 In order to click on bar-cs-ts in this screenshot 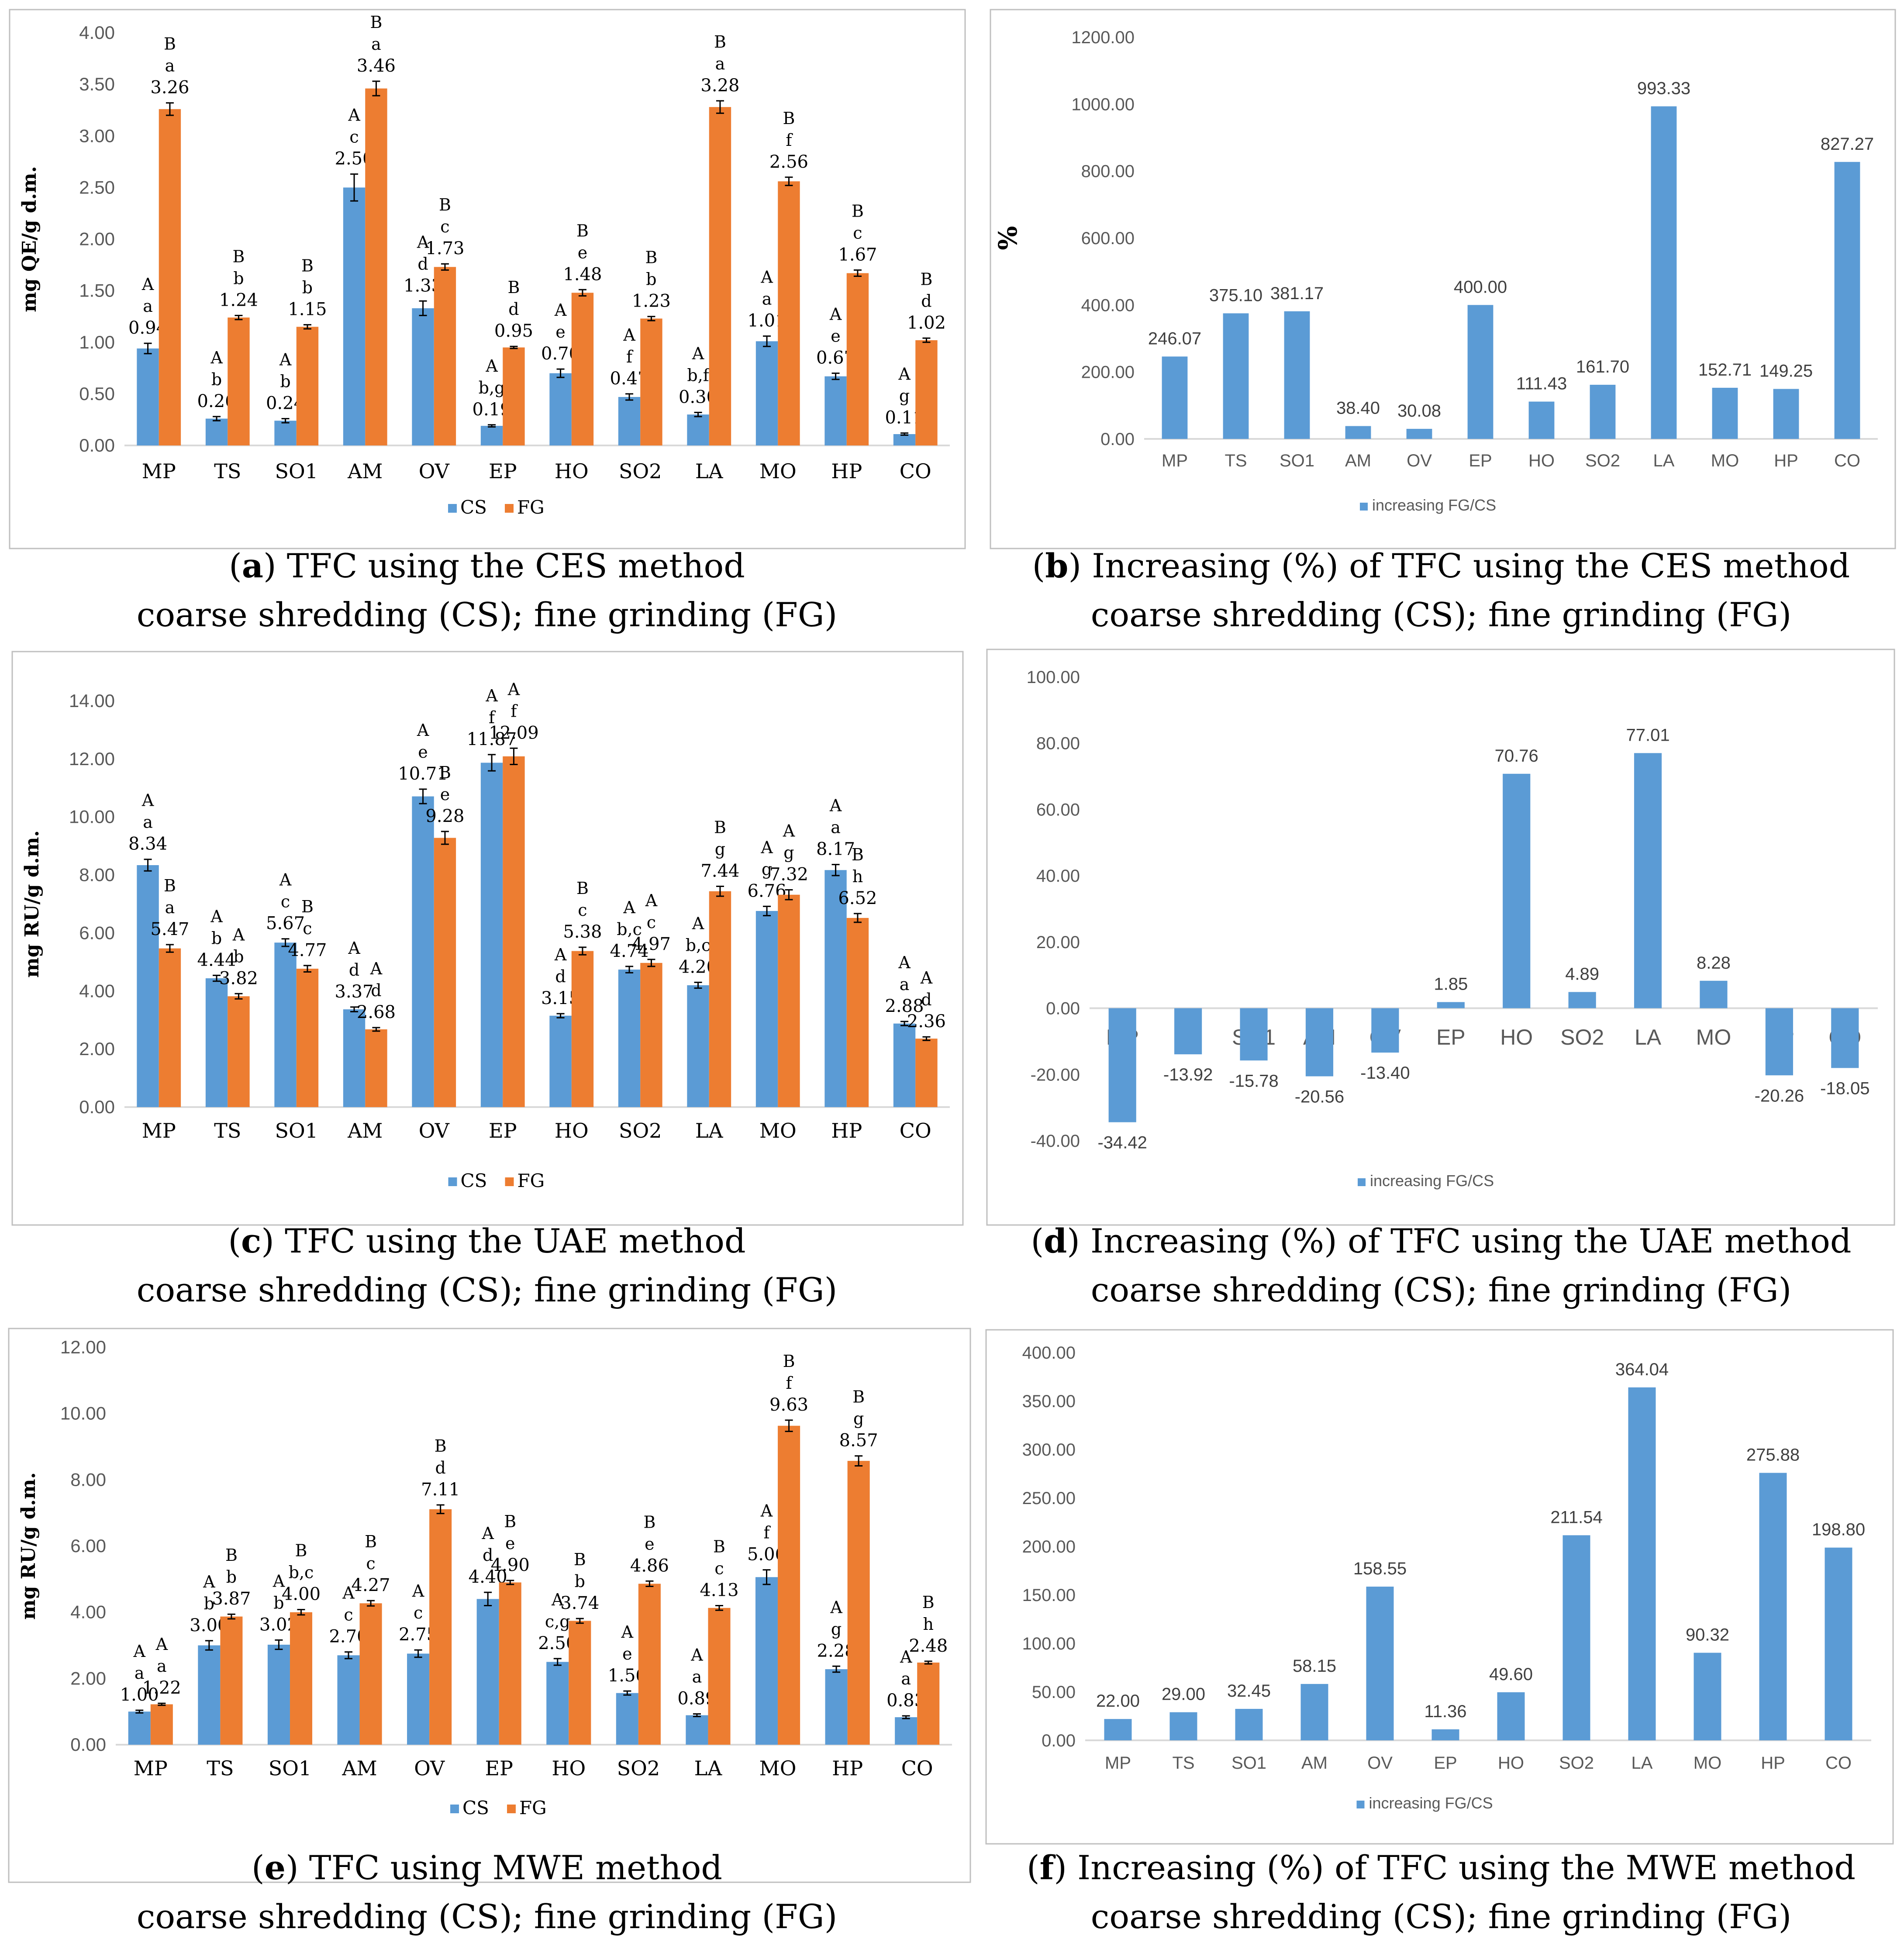, I will do `click(216, 1042)`.